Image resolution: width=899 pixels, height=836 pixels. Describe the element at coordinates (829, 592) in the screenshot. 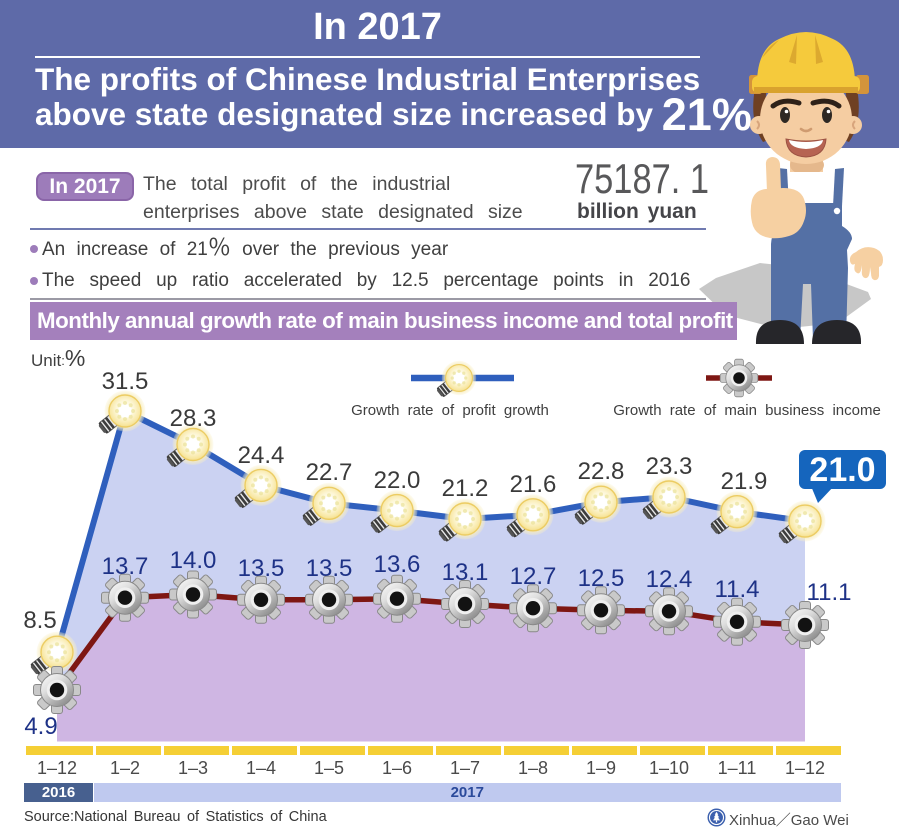

I see `svg-text: 11.1` at that location.